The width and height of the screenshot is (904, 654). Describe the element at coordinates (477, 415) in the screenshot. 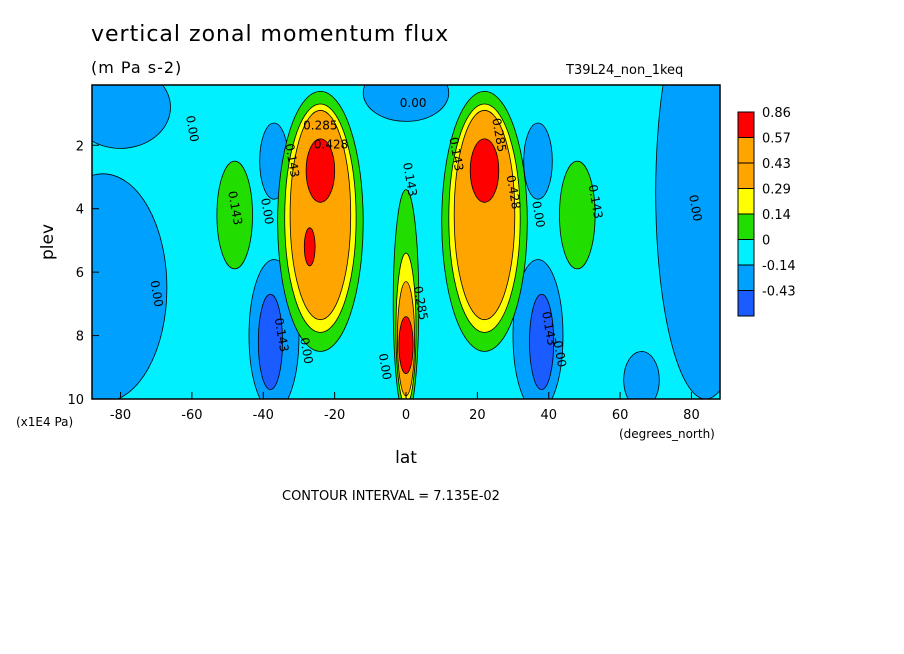

I see `x-tick-label: 20` at that location.